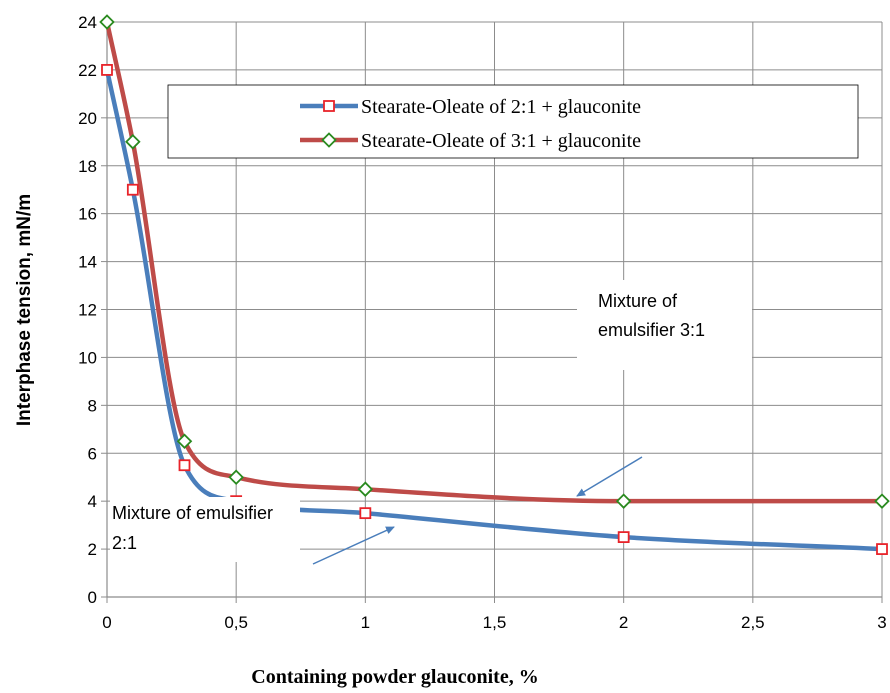 This screenshot has width=890, height=693. What do you see at coordinates (753, 622) in the screenshot?
I see `x-tick-label: 2,5` at bounding box center [753, 622].